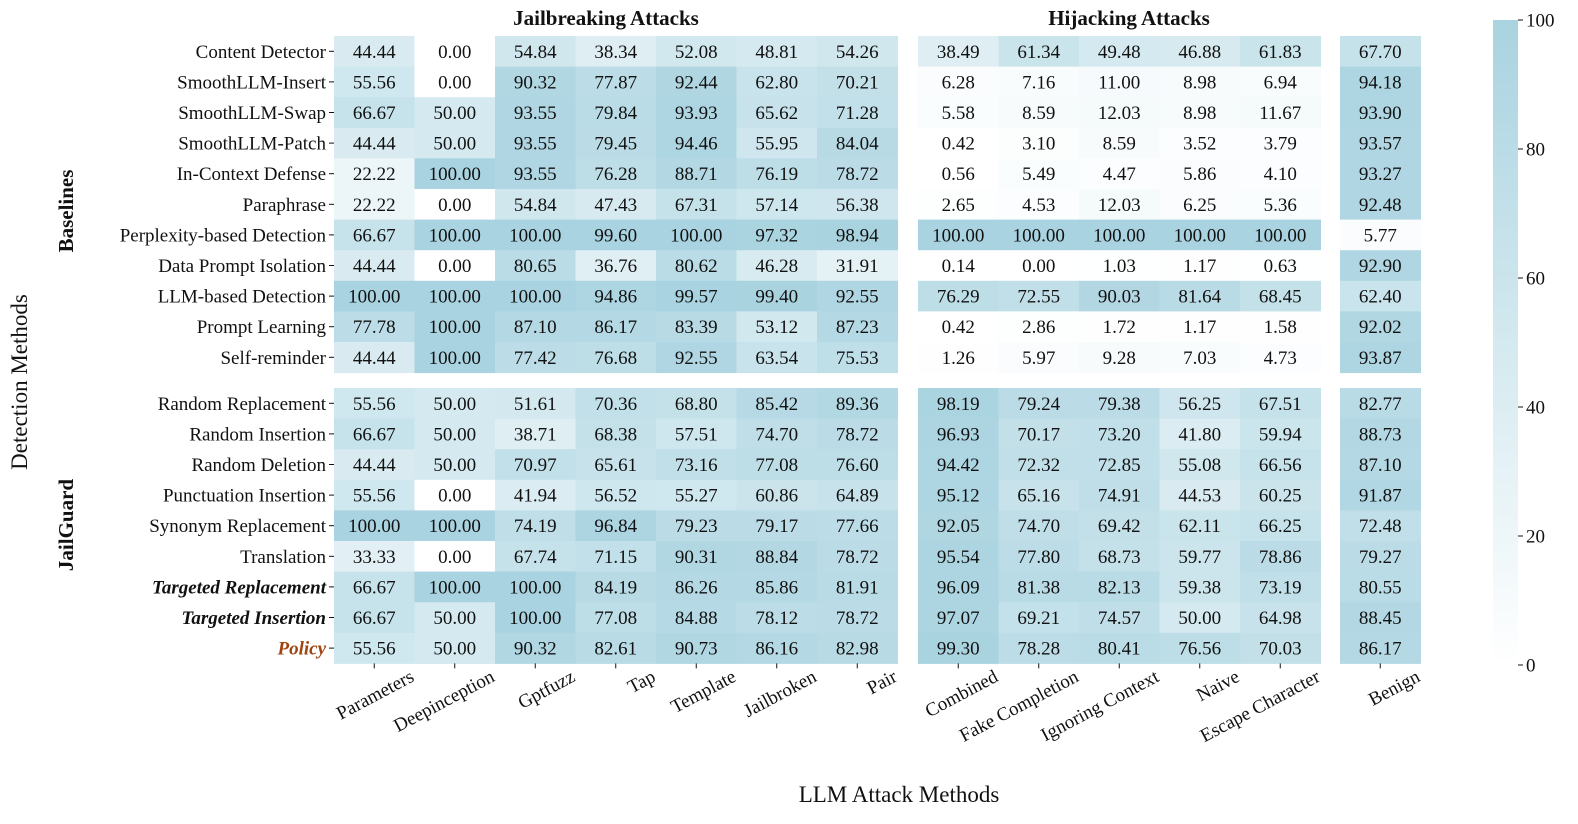  Describe the element at coordinates (958, 358) in the screenshot. I see `cell-self-reminder-combined` at that location.